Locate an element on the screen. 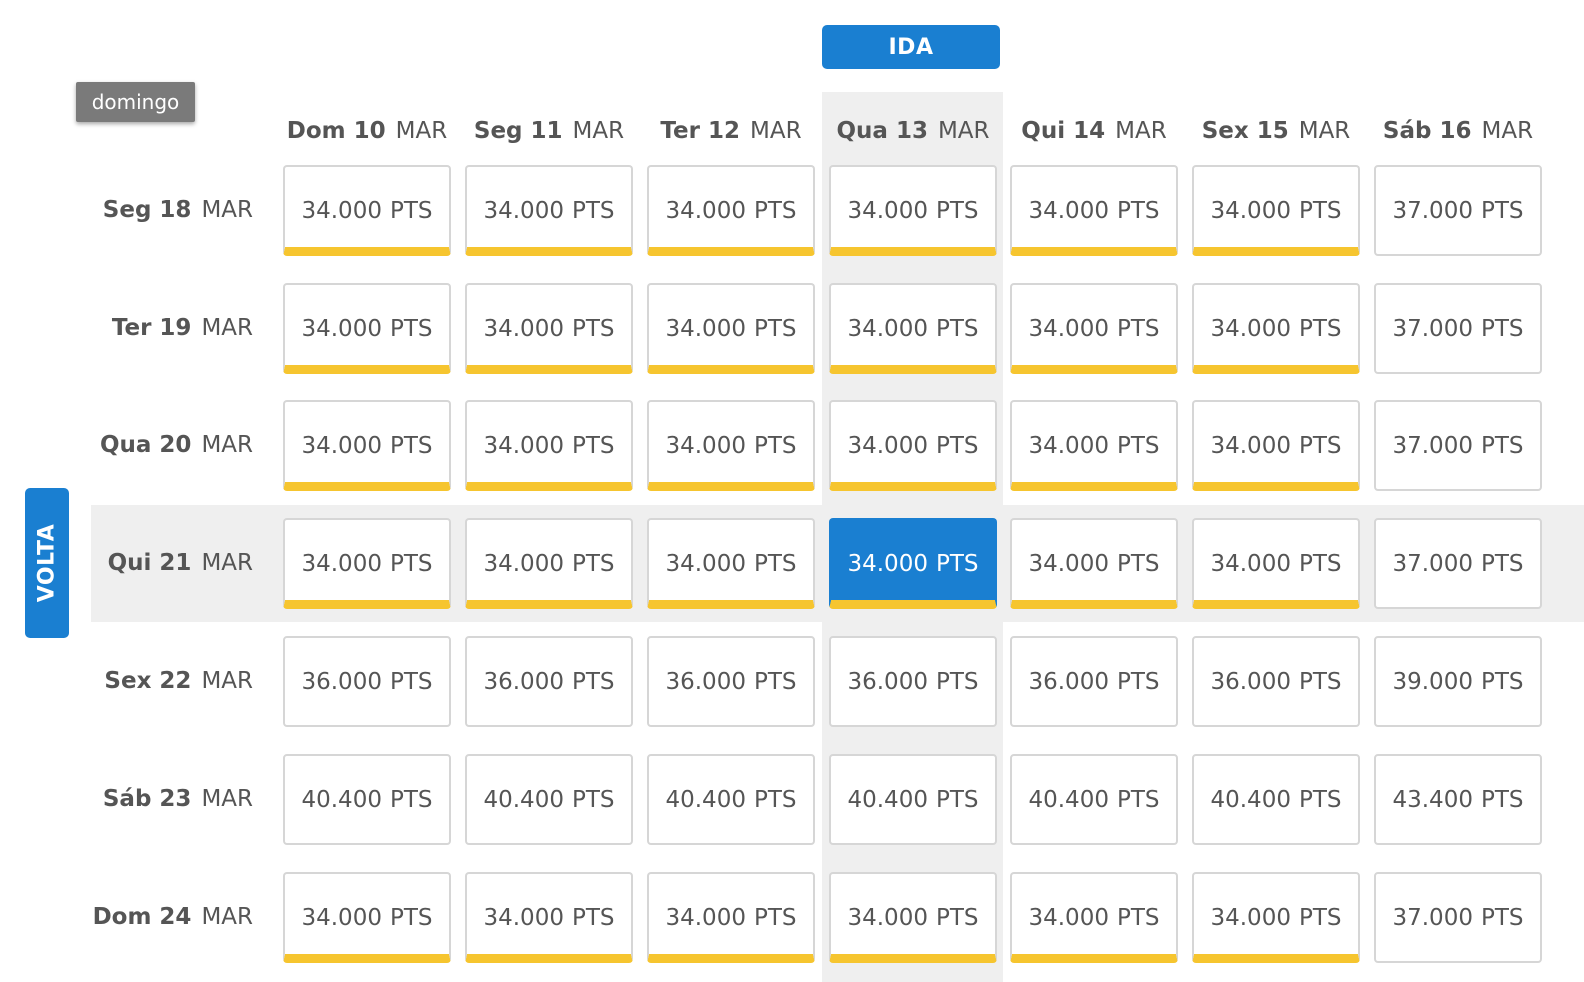 The image size is (1584, 982). fare-cell: 39.000 PTS is located at coordinates (1458, 681).